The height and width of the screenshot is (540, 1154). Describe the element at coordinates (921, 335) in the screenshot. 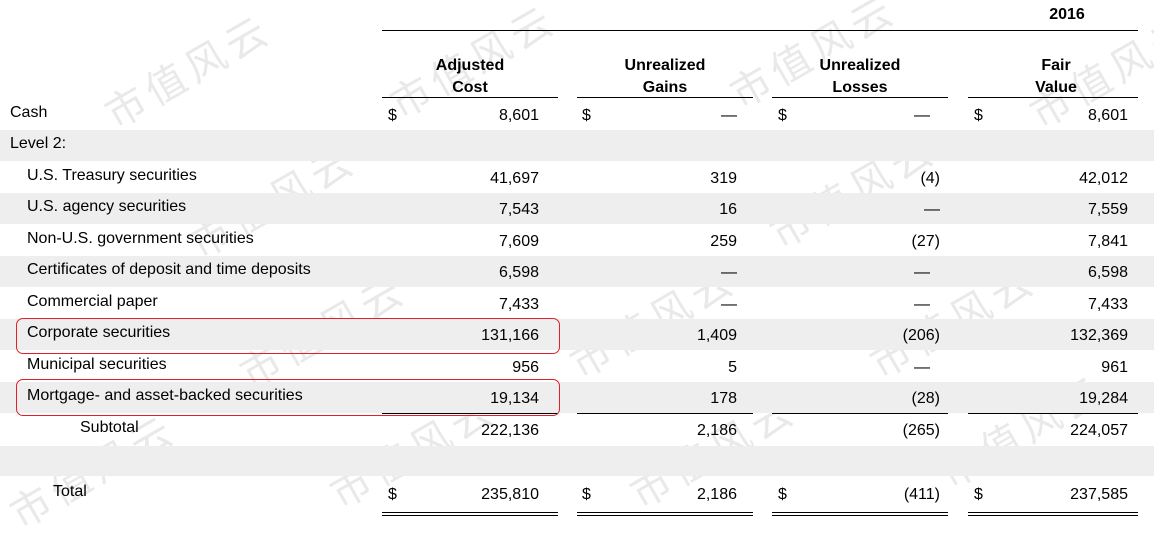

I see `cell-unrealized-losses: (206)` at that location.